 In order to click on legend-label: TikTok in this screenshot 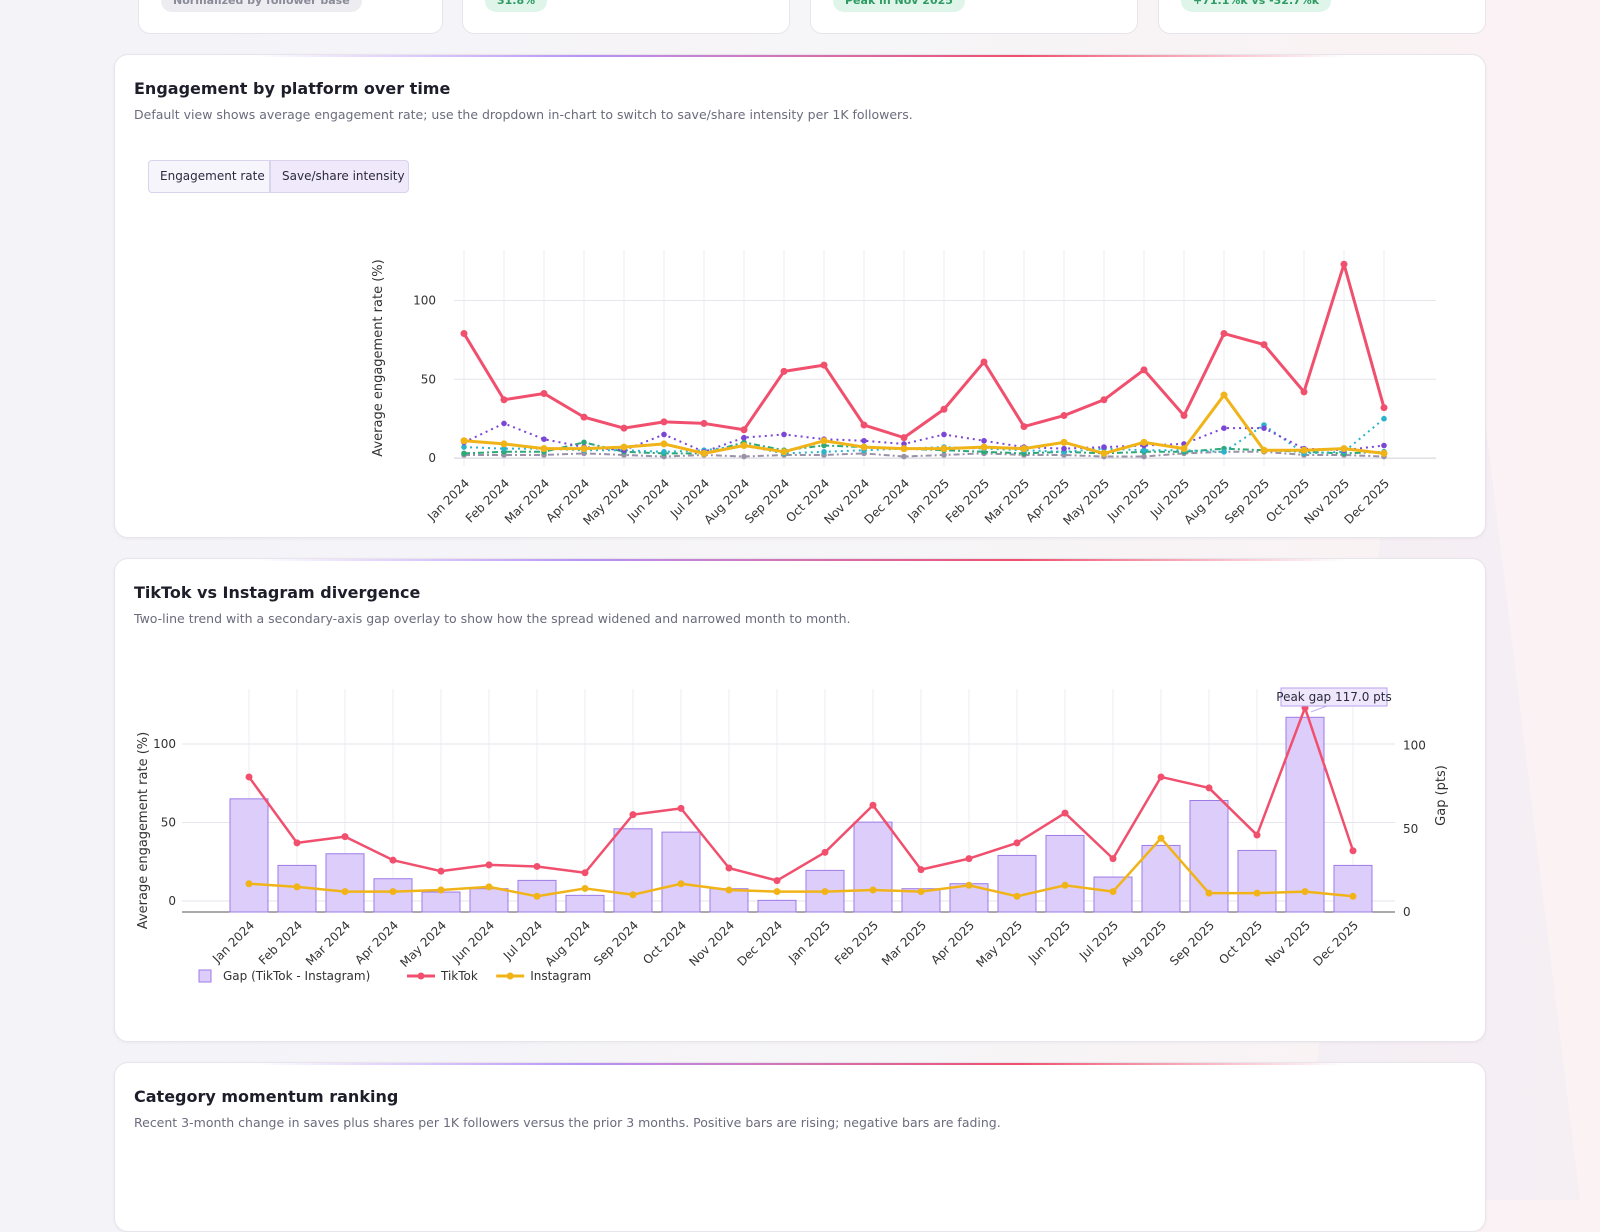, I will do `click(459, 976)`.